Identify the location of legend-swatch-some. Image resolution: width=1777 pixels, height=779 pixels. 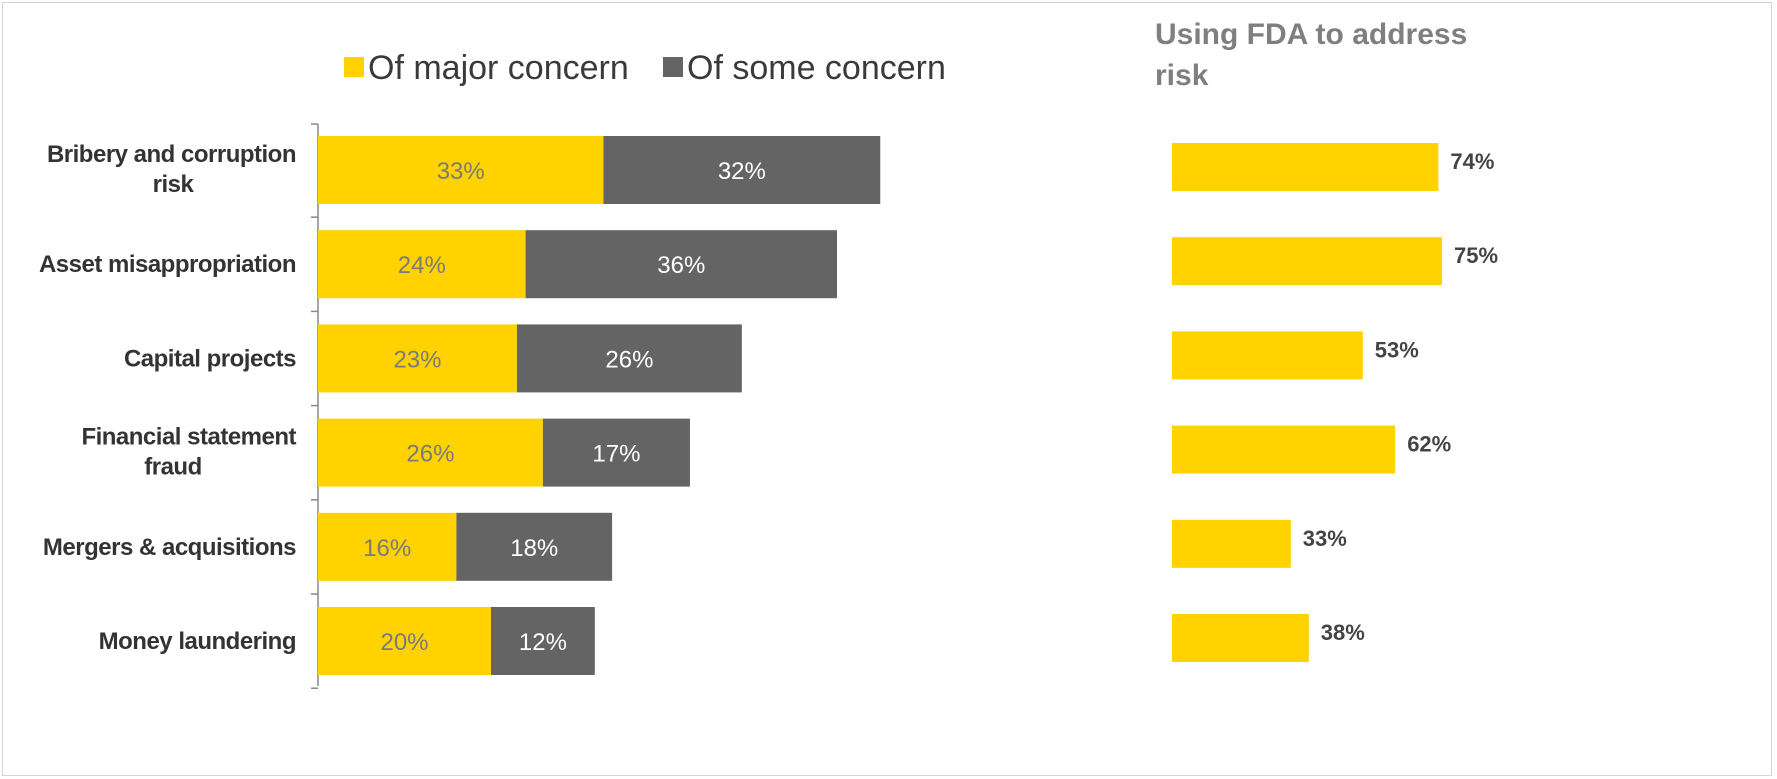
(673, 67).